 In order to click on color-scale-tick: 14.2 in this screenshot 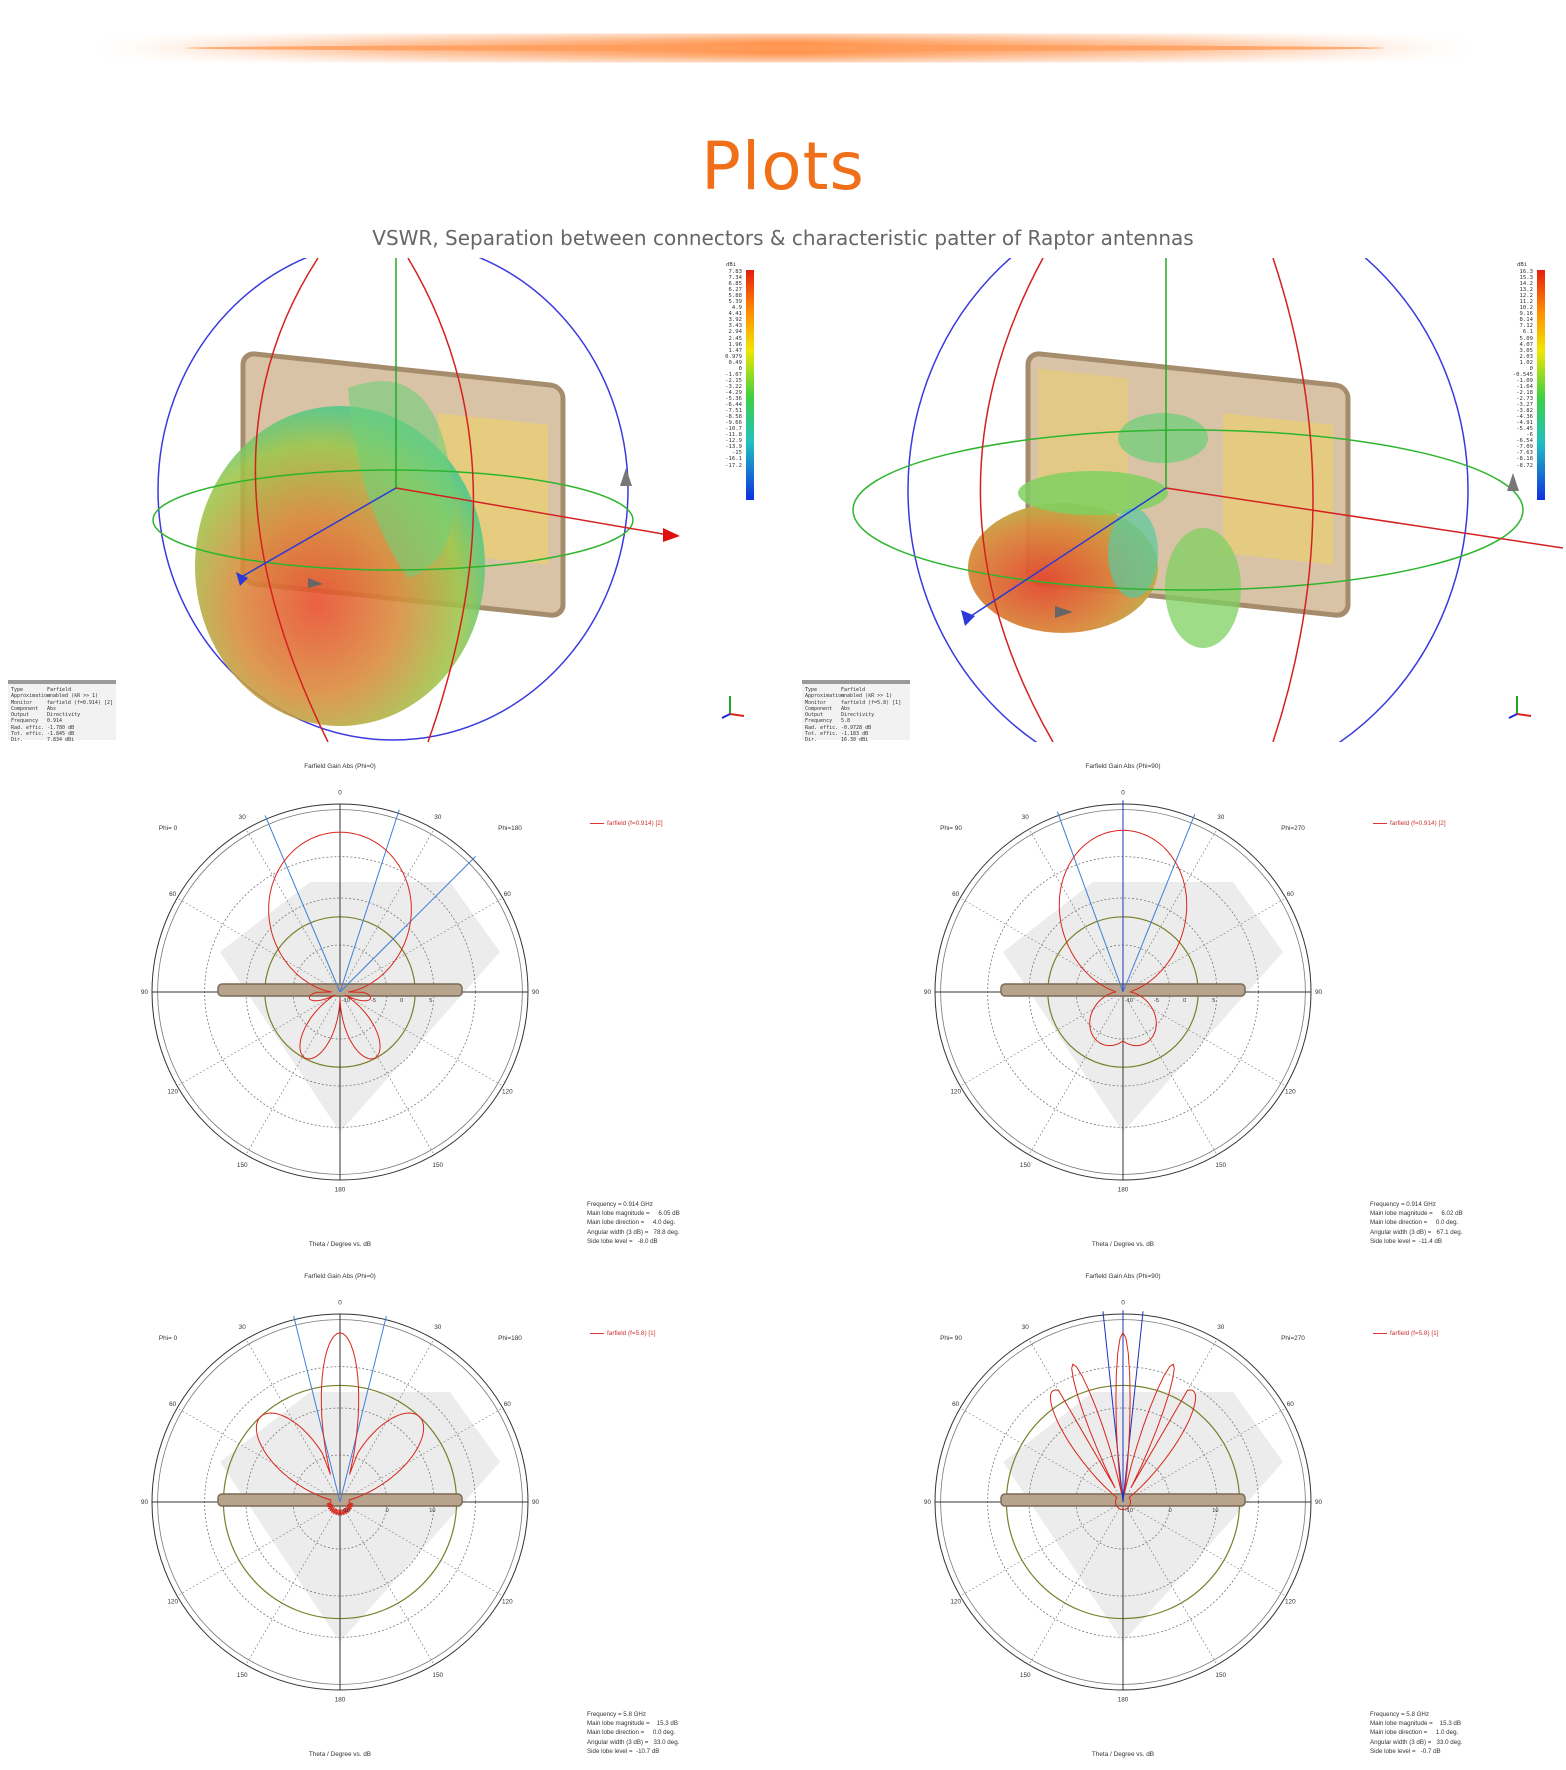, I will do `click(1526, 284)`.